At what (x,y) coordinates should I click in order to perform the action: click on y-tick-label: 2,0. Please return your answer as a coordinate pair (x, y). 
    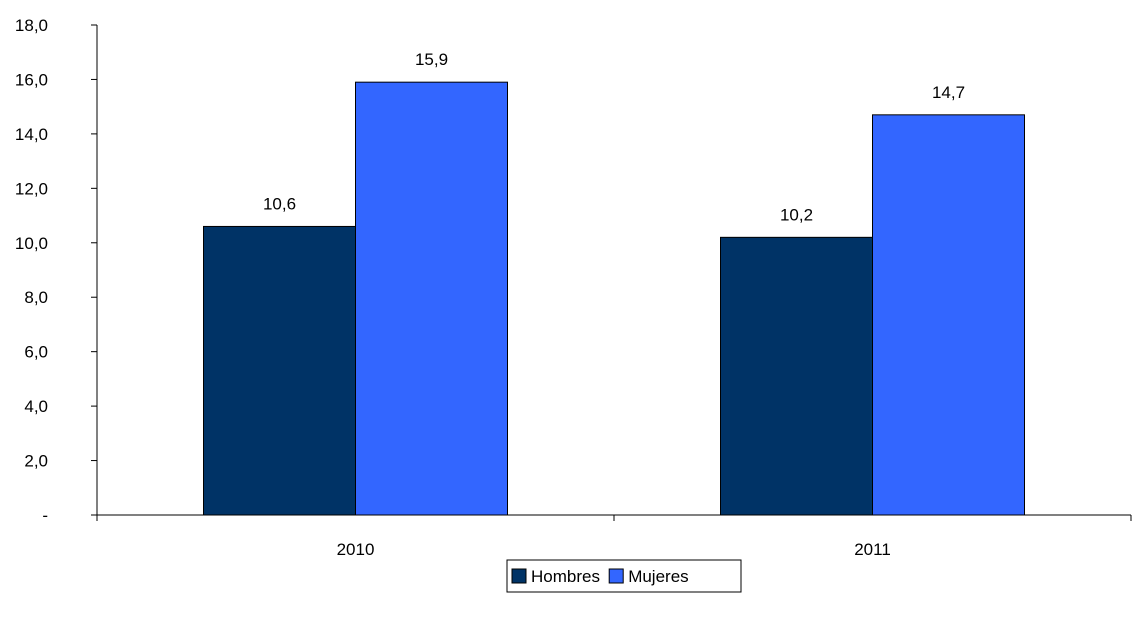
    Looking at the image, I should click on (36, 461).